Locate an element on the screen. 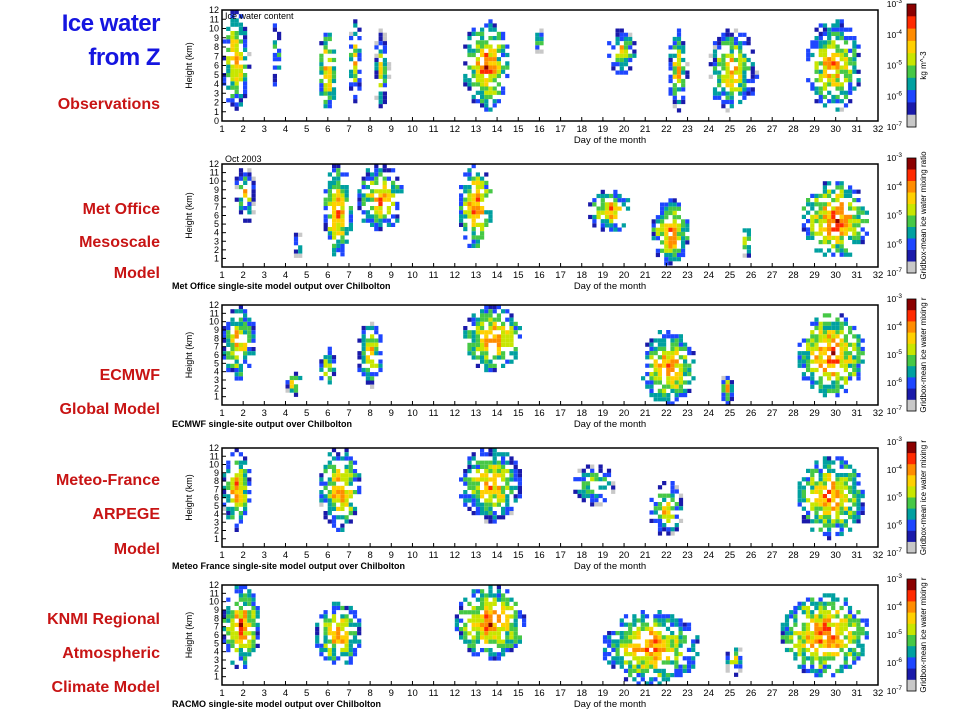 This screenshot has width=960, height=720. x-tick-label: 17 is located at coordinates (560, 275).